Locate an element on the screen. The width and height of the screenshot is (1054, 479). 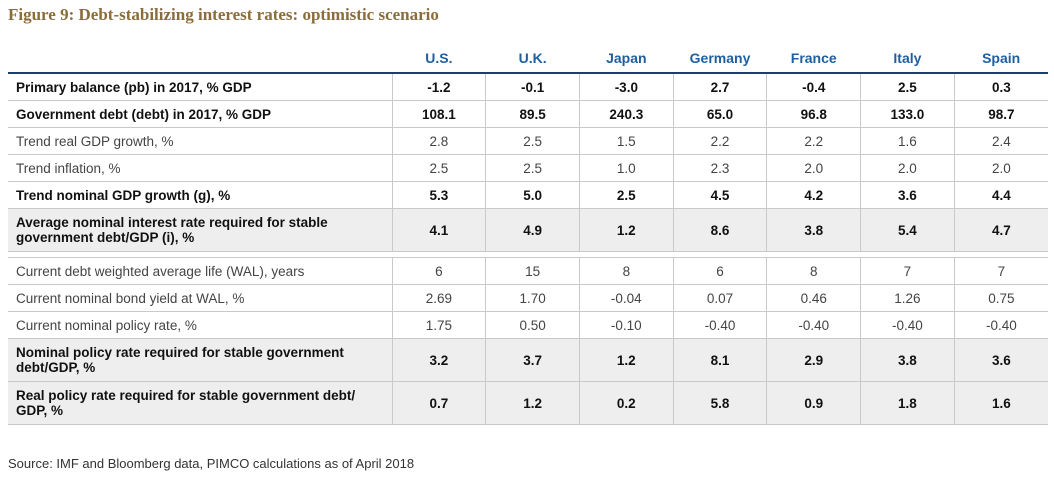
value-cell: 5.4 is located at coordinates (907, 230).